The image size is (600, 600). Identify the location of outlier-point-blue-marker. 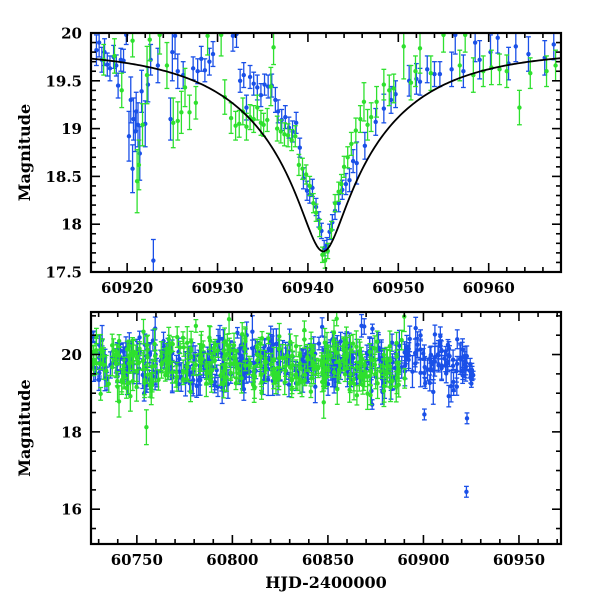
(467, 418).